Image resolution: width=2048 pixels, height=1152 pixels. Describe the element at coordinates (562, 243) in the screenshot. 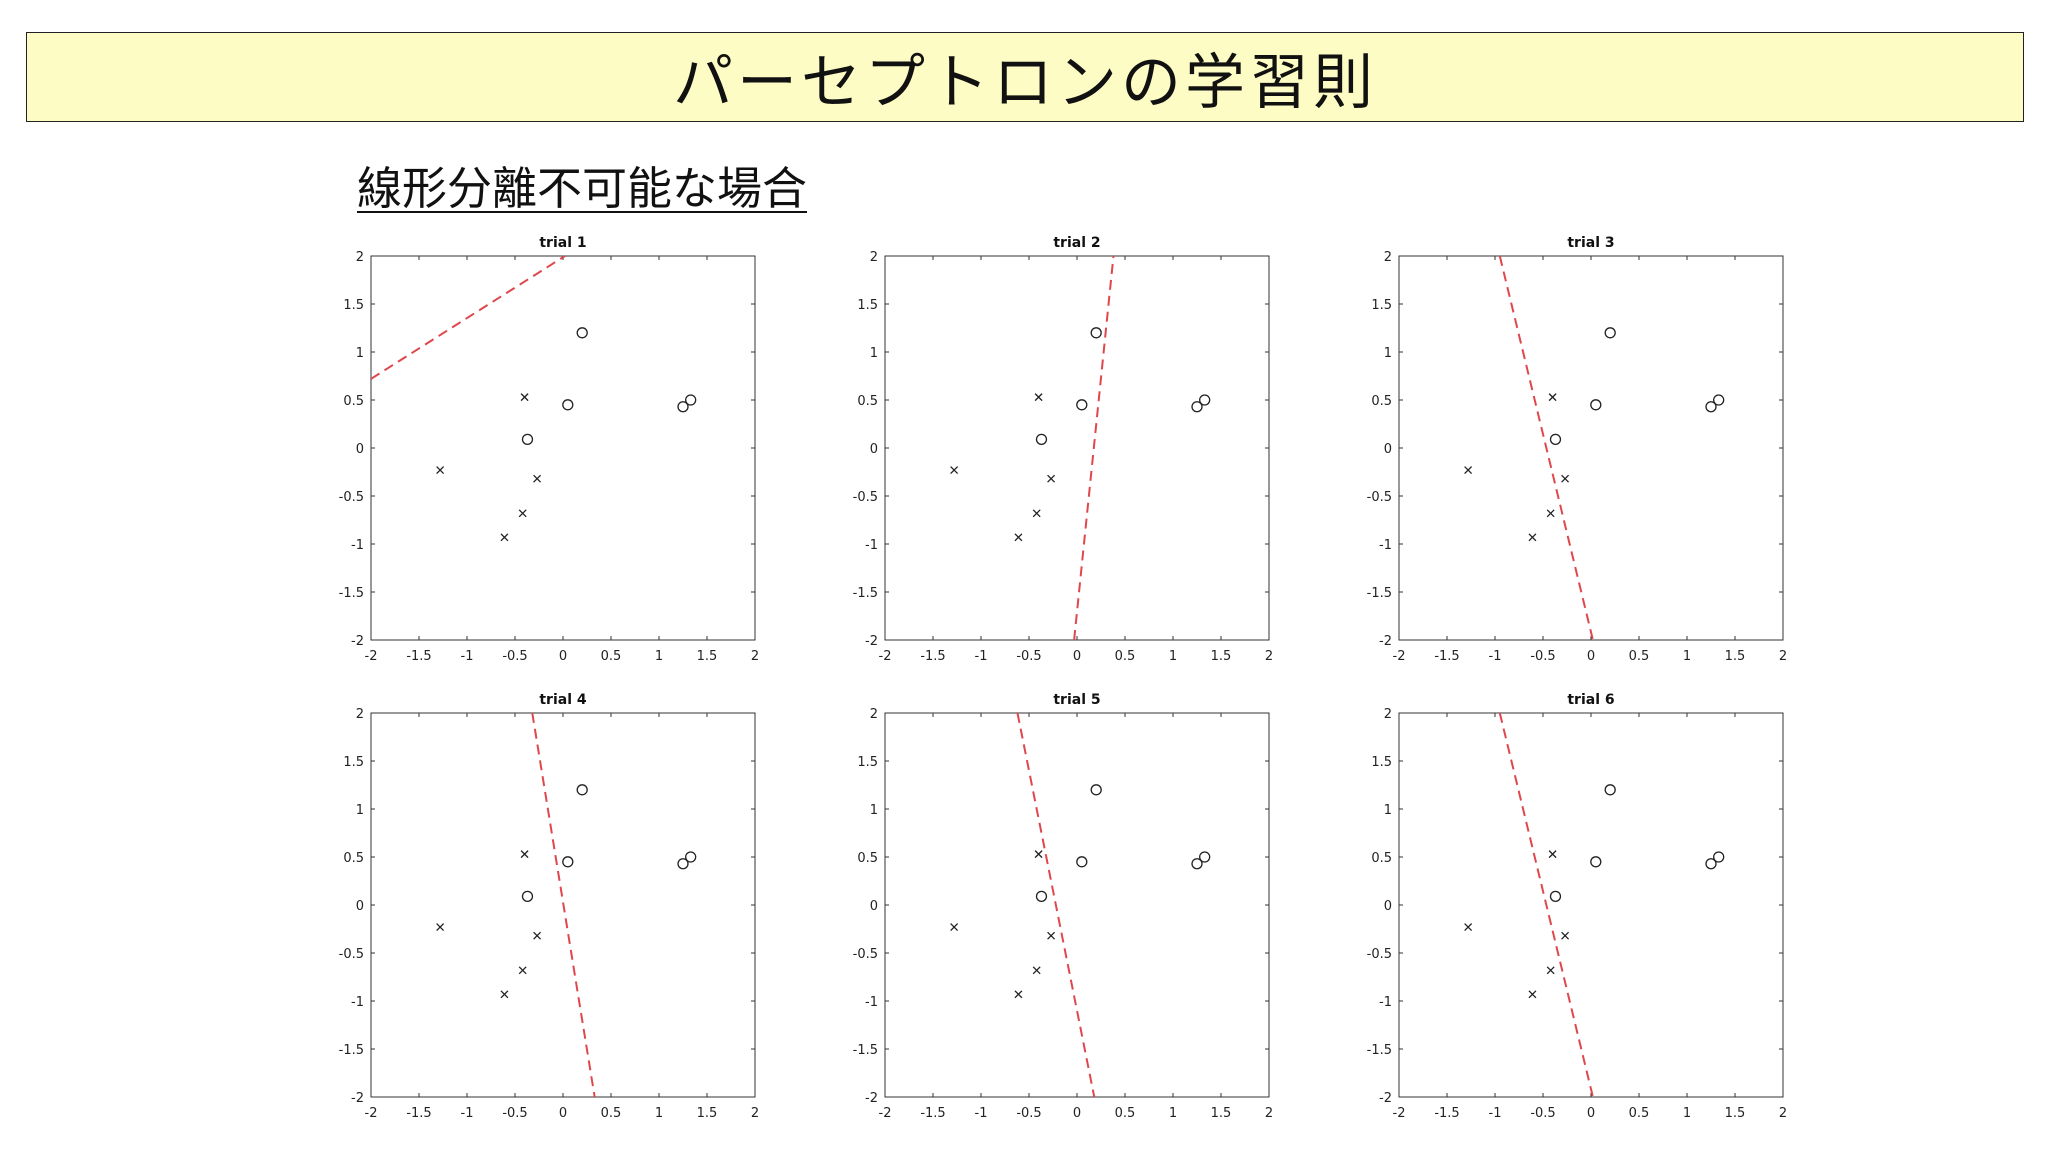

I see `chart-title: trial 1` at that location.